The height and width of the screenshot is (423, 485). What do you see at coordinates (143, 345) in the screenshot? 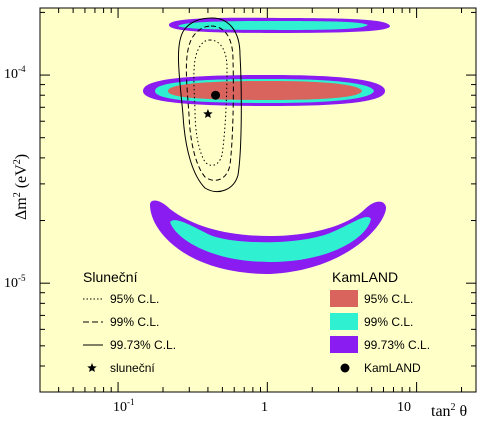
I see `solar-legend-label-99.73: 99.73% C.L.` at bounding box center [143, 345].